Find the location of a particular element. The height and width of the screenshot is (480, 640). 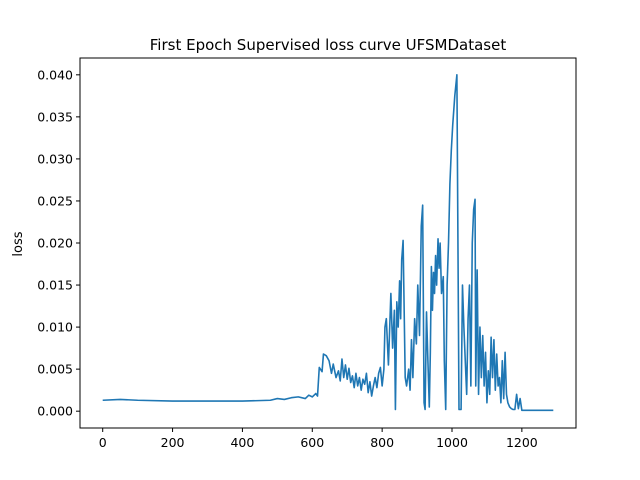

y-axis-label: loss is located at coordinates (18, 243).